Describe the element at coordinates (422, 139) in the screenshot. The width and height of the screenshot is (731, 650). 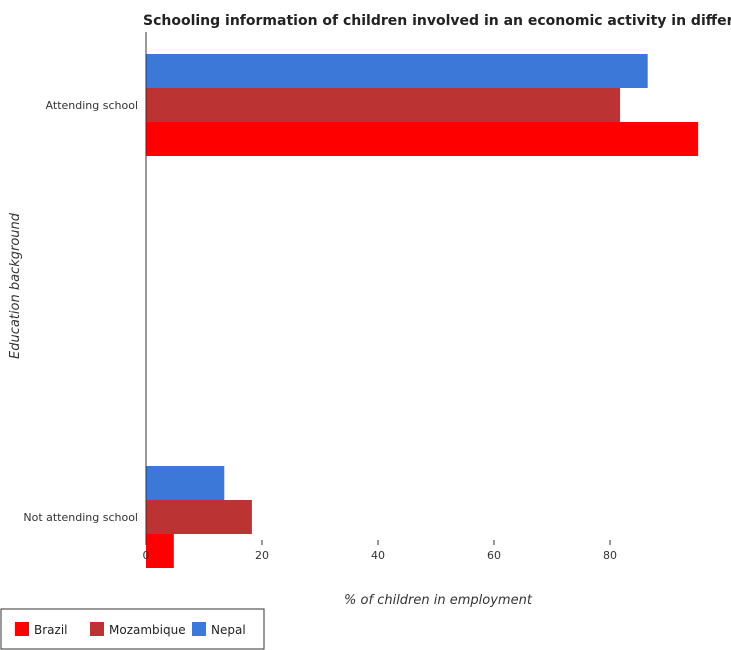
I see `bar-brazil-attending` at that location.